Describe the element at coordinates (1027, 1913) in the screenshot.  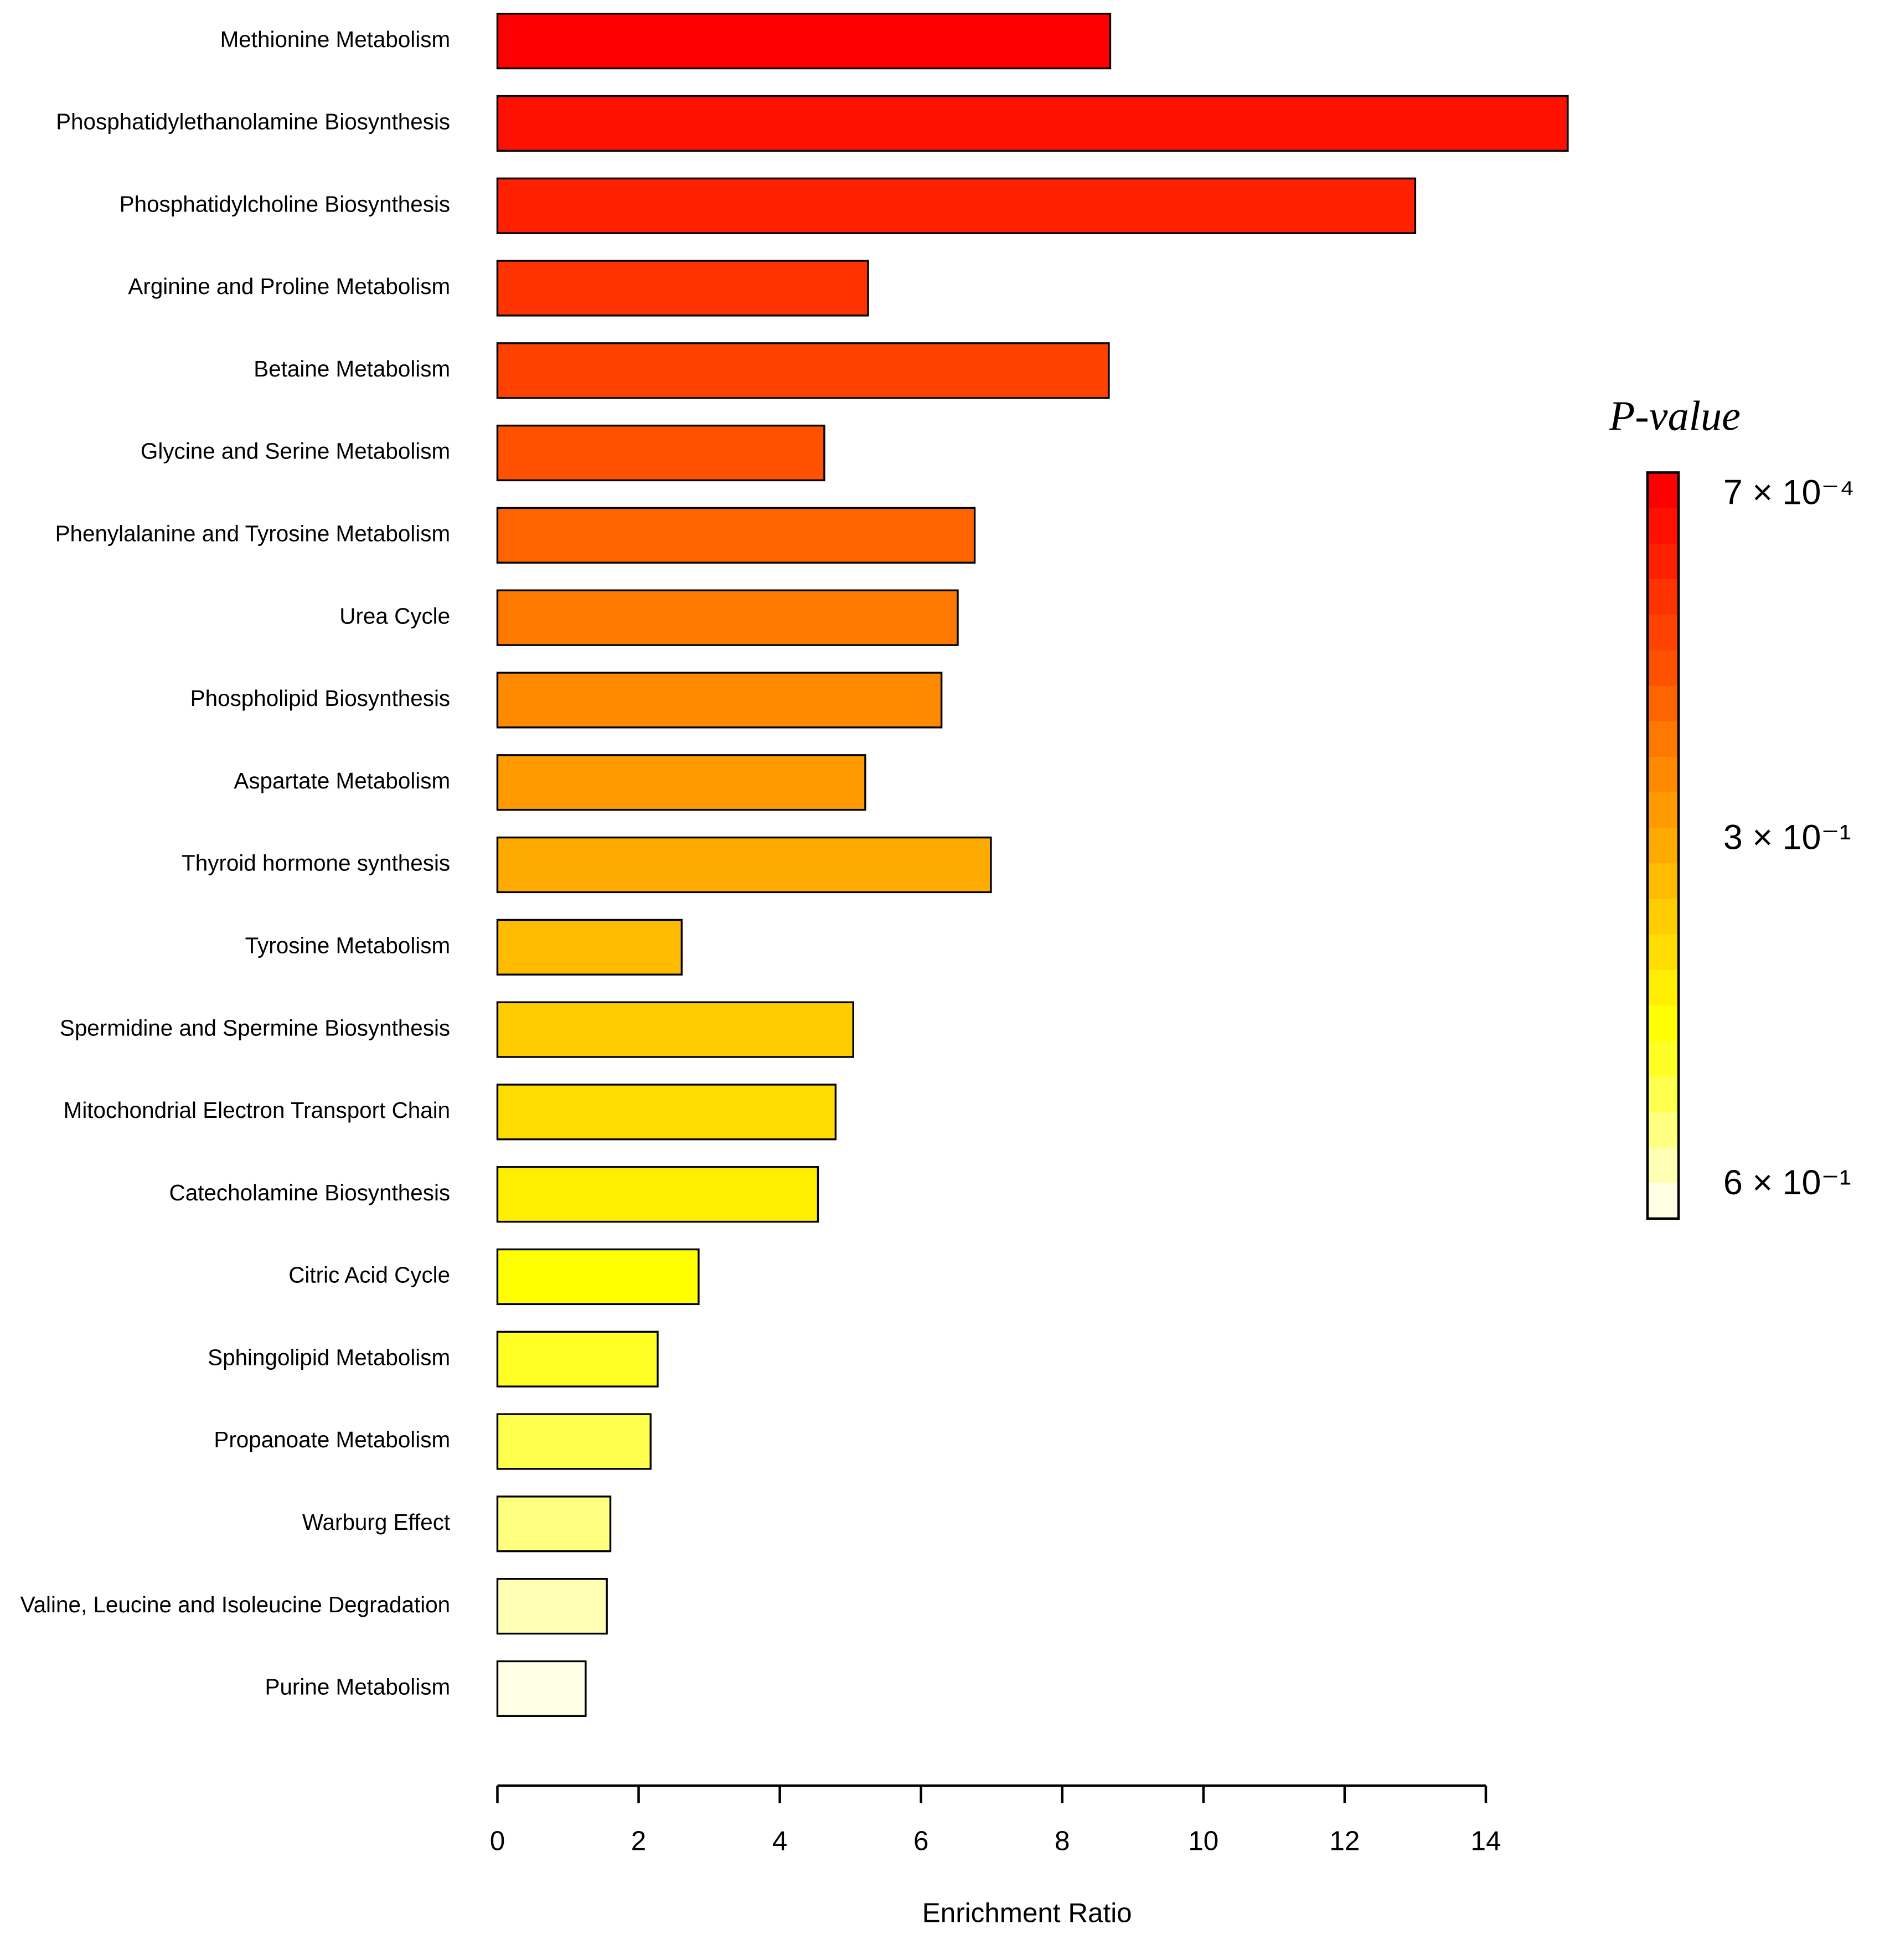
I see `x-axis-label: Enrichment Ratio` at that location.